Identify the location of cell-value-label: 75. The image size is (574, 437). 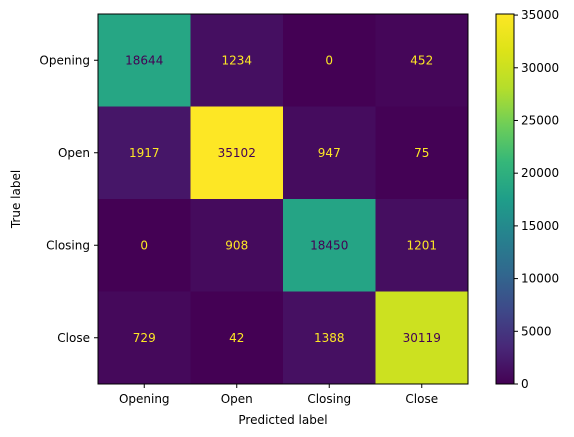
(421, 153).